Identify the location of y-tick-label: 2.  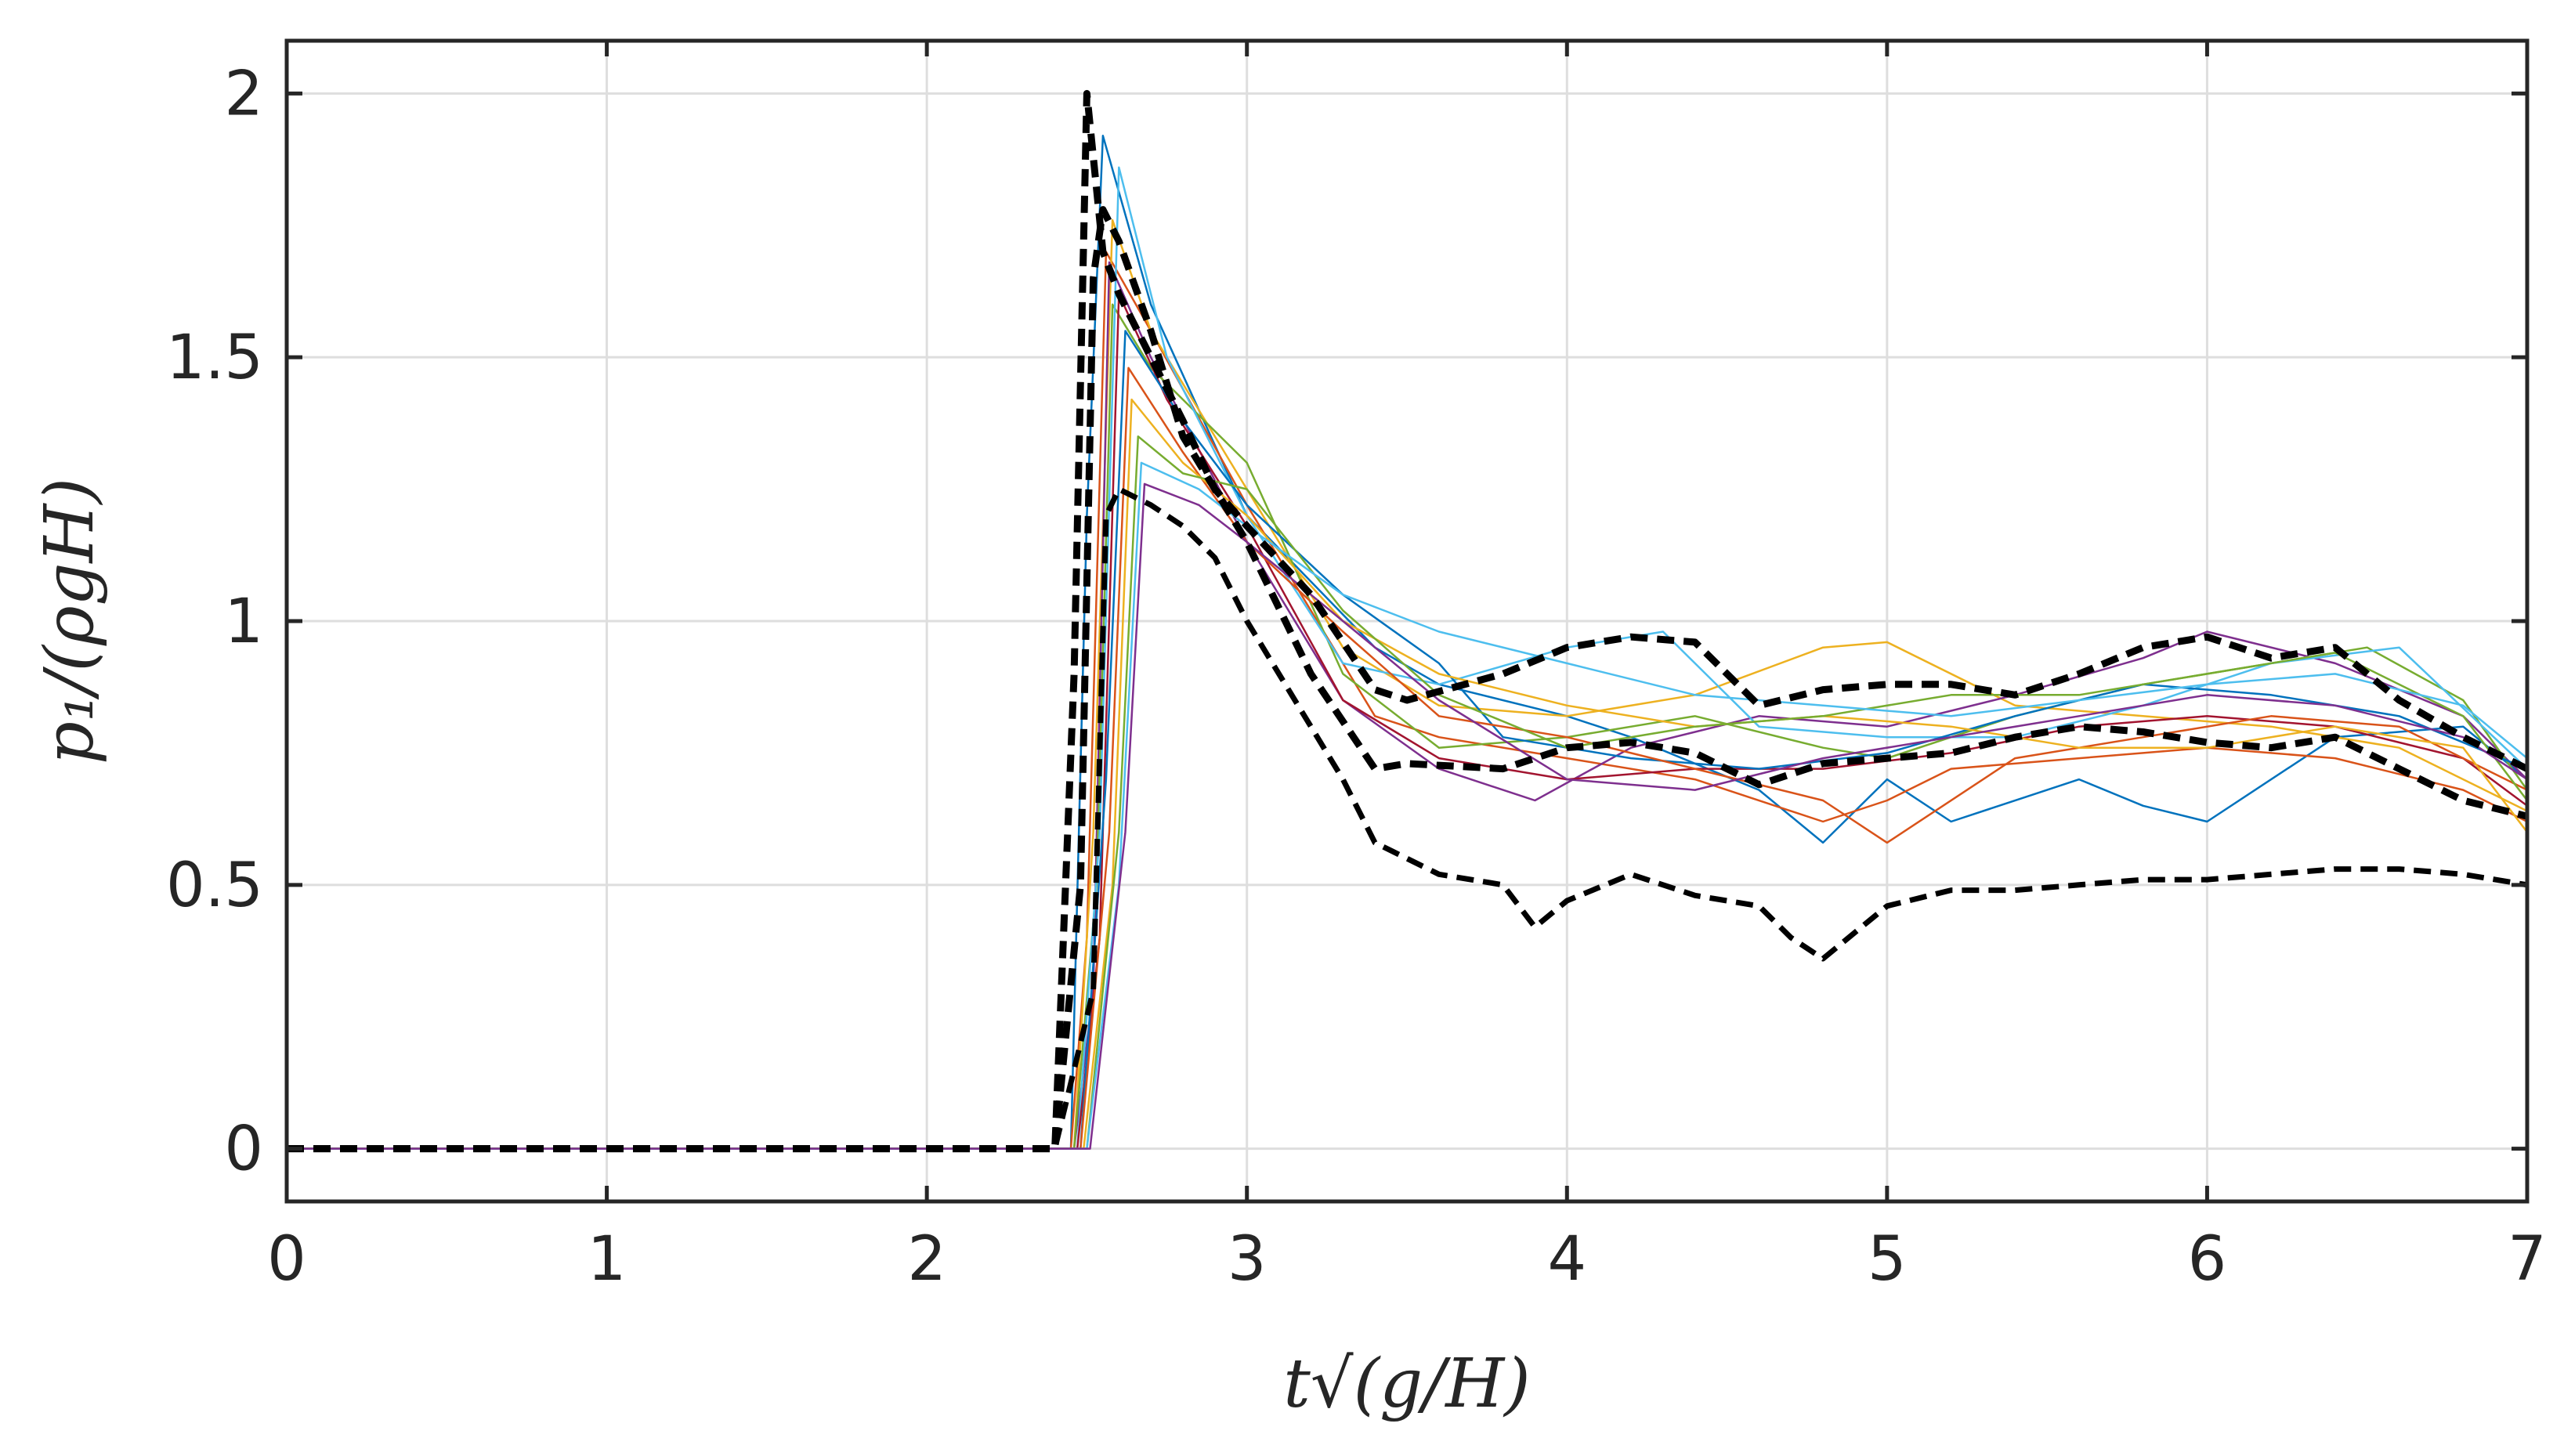
(244, 94).